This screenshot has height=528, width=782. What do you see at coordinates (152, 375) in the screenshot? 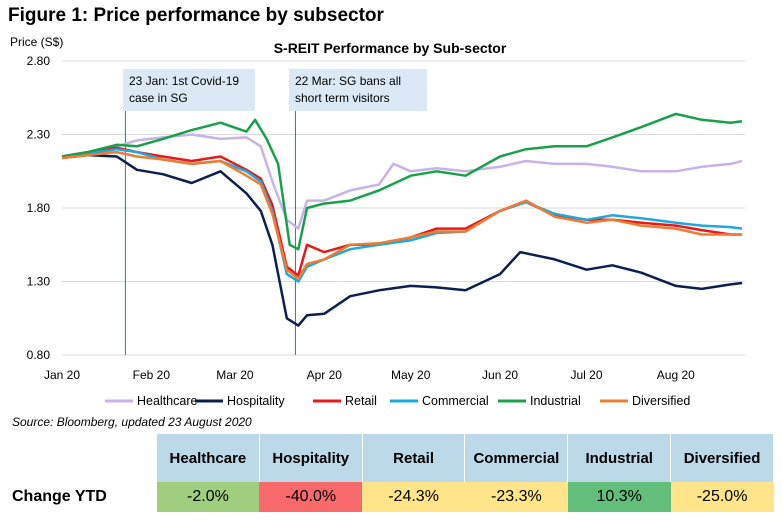
I see `x-tick-label: Feb 20` at bounding box center [152, 375].